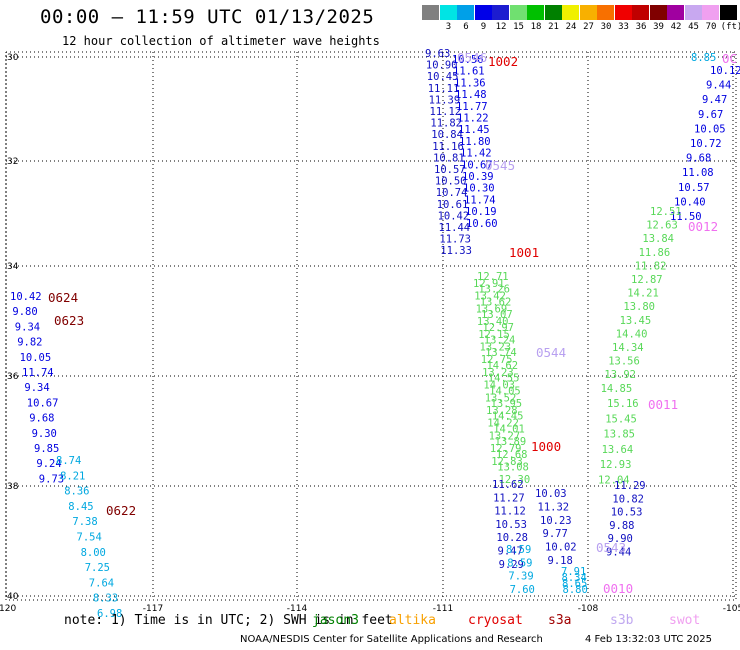 This screenshot has height=650, width=740. What do you see at coordinates (546, 446) in the screenshot?
I see `pass-id-label: 1000` at bounding box center [546, 446].